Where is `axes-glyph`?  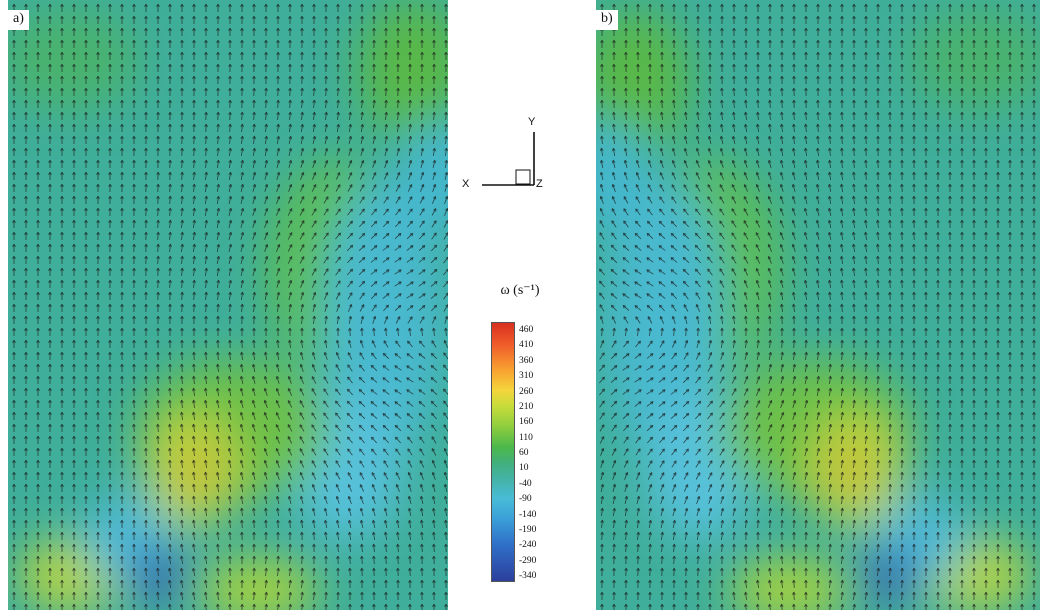
axes-glyph is located at coordinates (508, 159).